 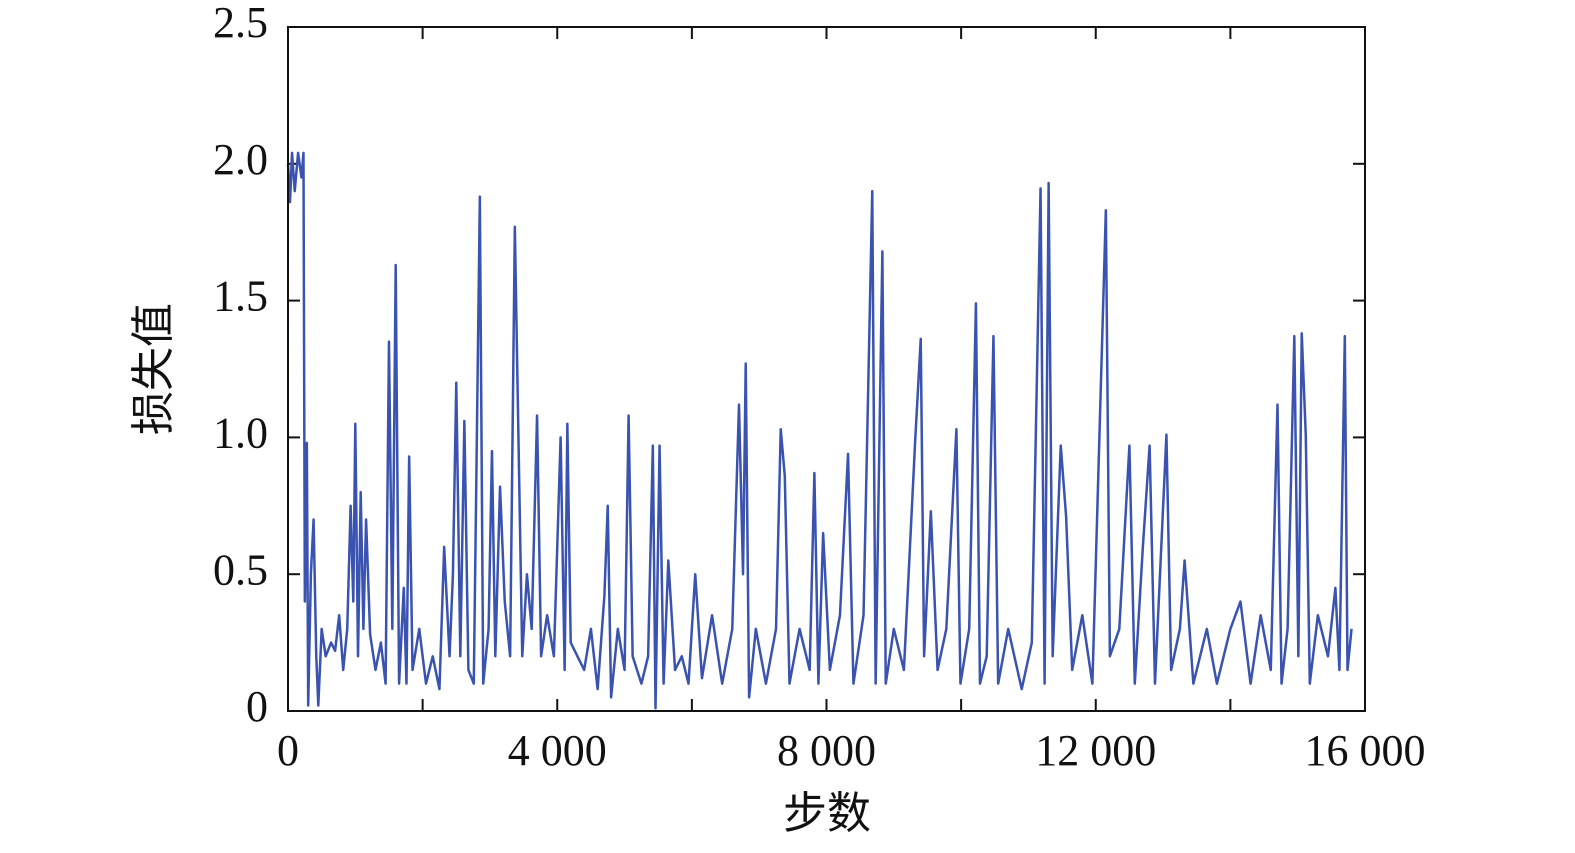 What do you see at coordinates (827, 813) in the screenshot?
I see `x-axis-label: 步数` at bounding box center [827, 813].